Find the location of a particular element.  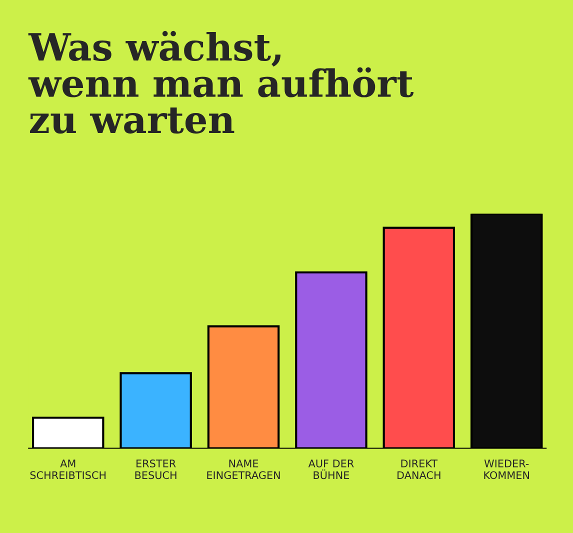

x-tick-label: AUF DER BÜHNE is located at coordinates (331, 470).